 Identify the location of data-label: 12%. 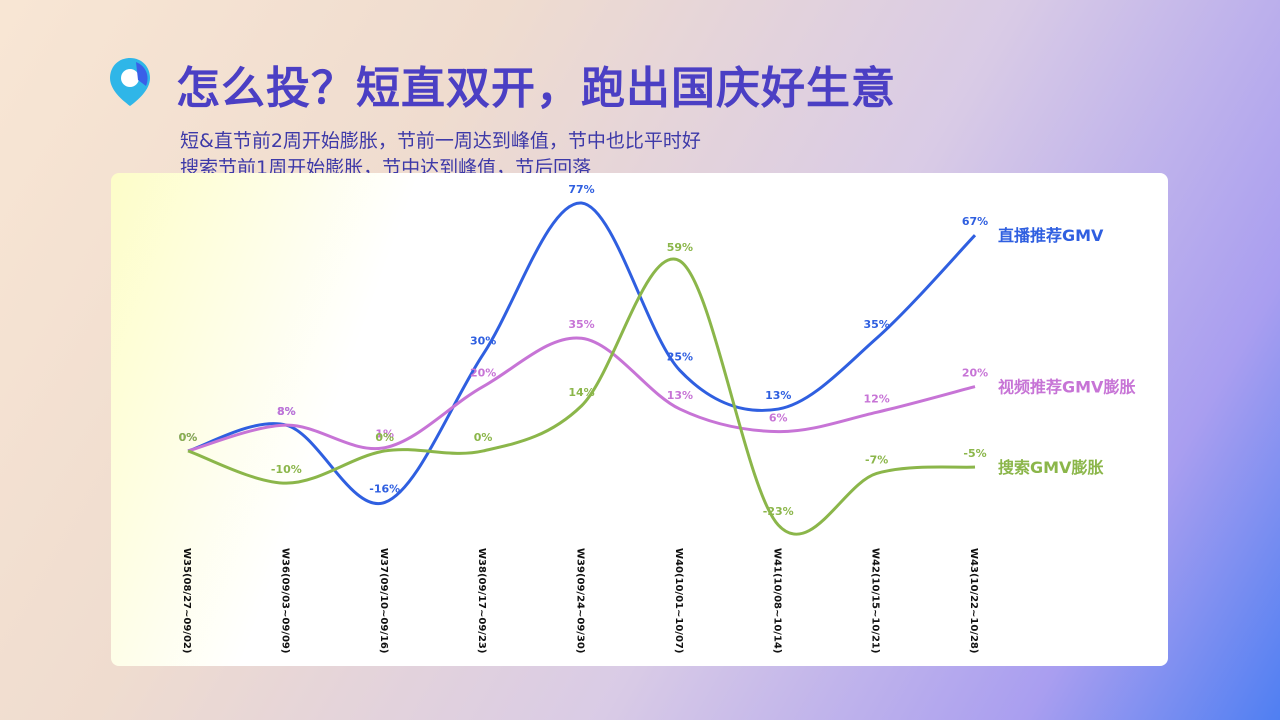
(876, 398).